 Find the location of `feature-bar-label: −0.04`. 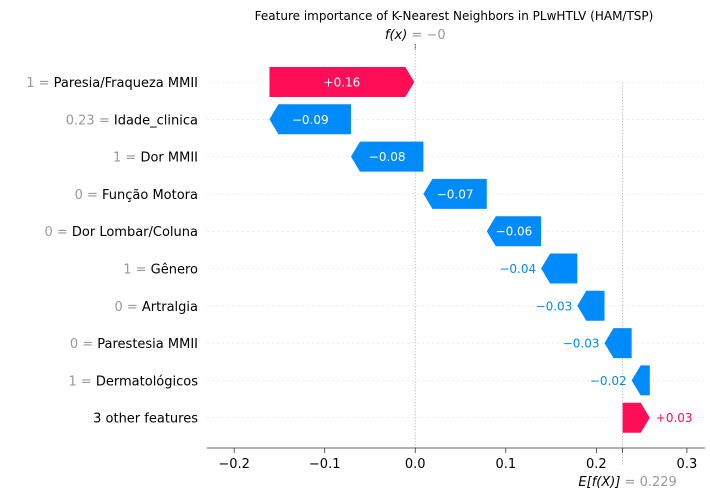

feature-bar-label: −0.04 is located at coordinates (517, 269).